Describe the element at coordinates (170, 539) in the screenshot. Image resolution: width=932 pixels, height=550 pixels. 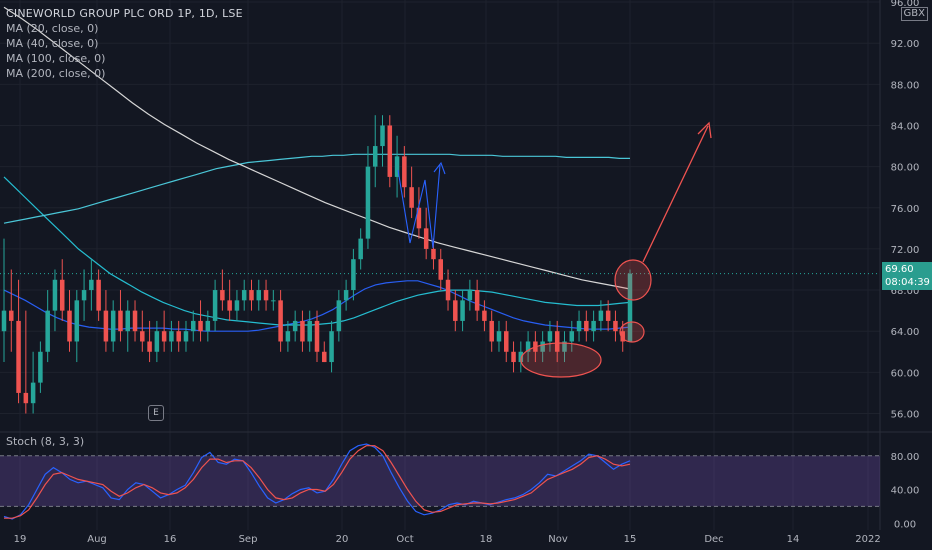
I see `time-axis-label: 16` at that location.